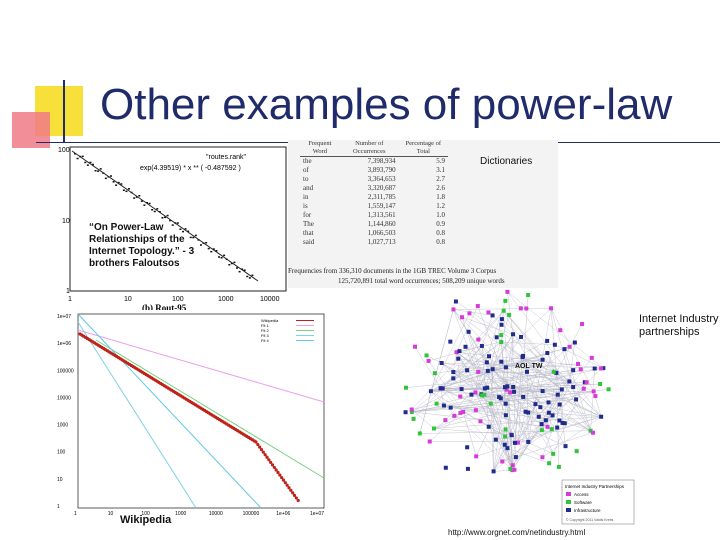 This screenshot has height=540, width=720. What do you see at coordinates (309, 242) in the screenshot?
I see `dict-word: said` at bounding box center [309, 242].